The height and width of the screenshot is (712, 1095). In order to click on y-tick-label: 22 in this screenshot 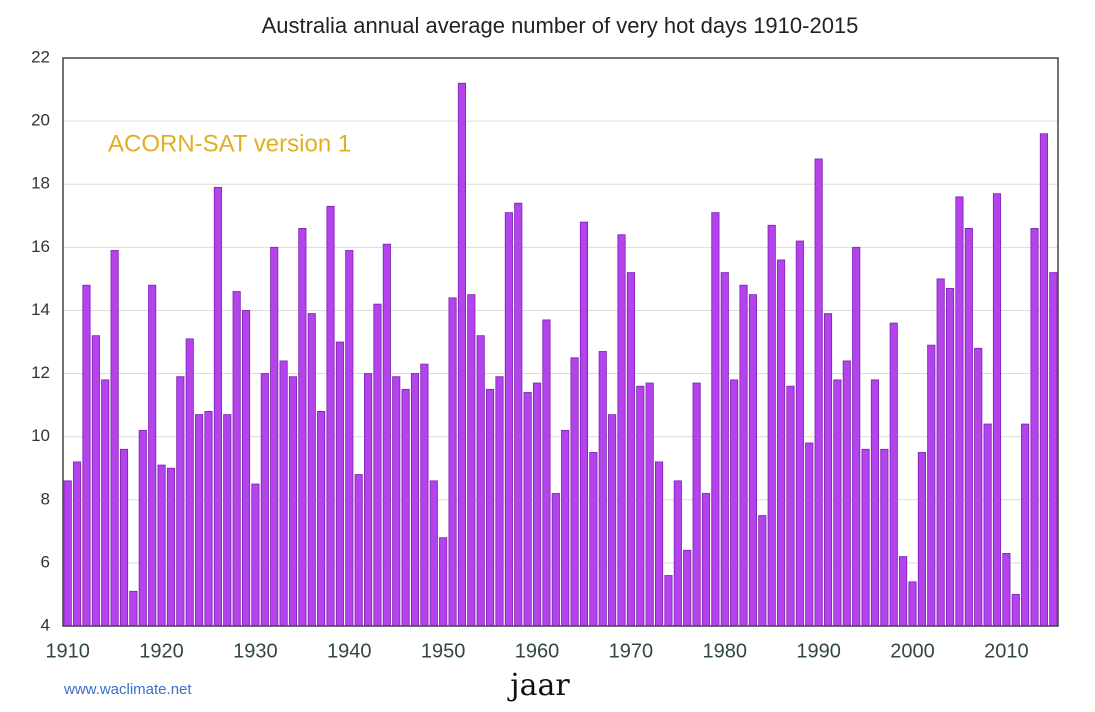, I will do `click(40, 56)`.